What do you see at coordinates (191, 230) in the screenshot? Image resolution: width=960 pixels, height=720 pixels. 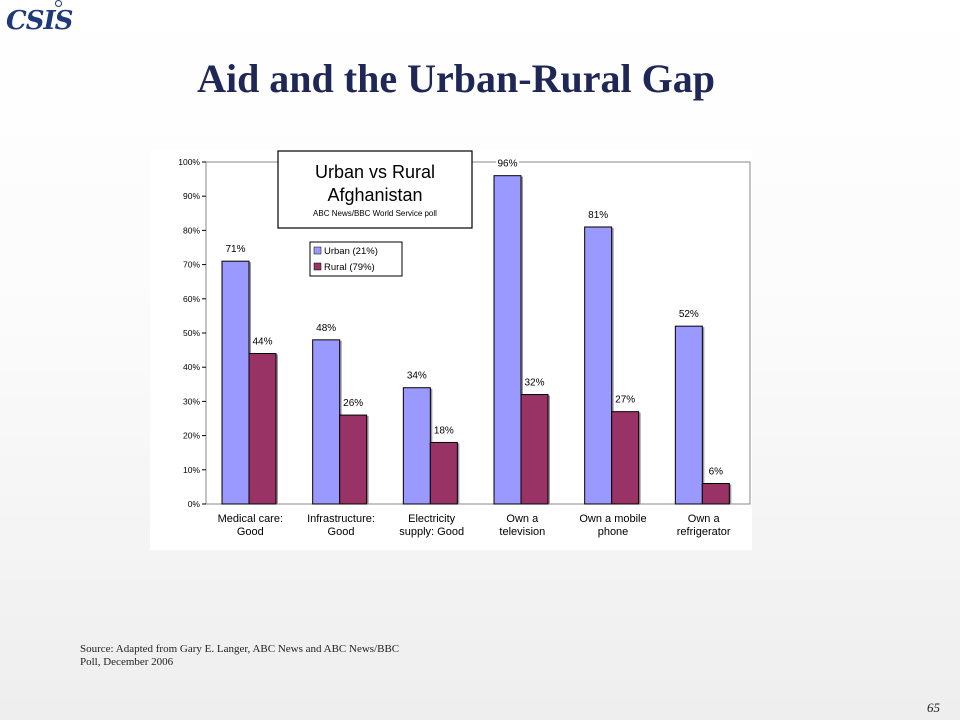 I see `y-tick-label: 80%` at bounding box center [191, 230].